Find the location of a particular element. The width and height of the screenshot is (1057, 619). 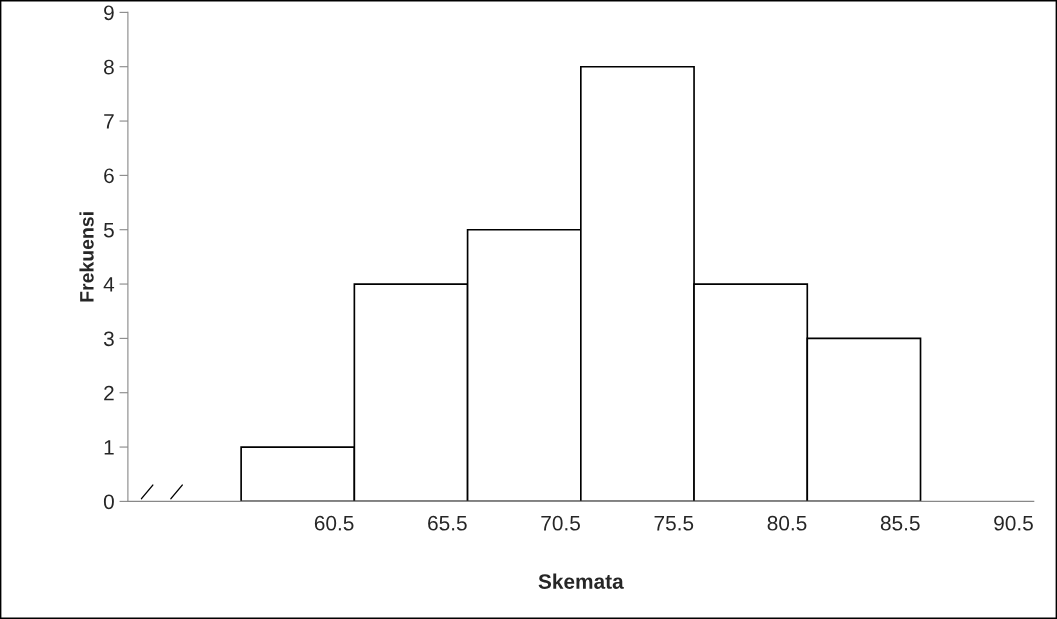

y-tick-label: 0 is located at coordinates (108, 502).